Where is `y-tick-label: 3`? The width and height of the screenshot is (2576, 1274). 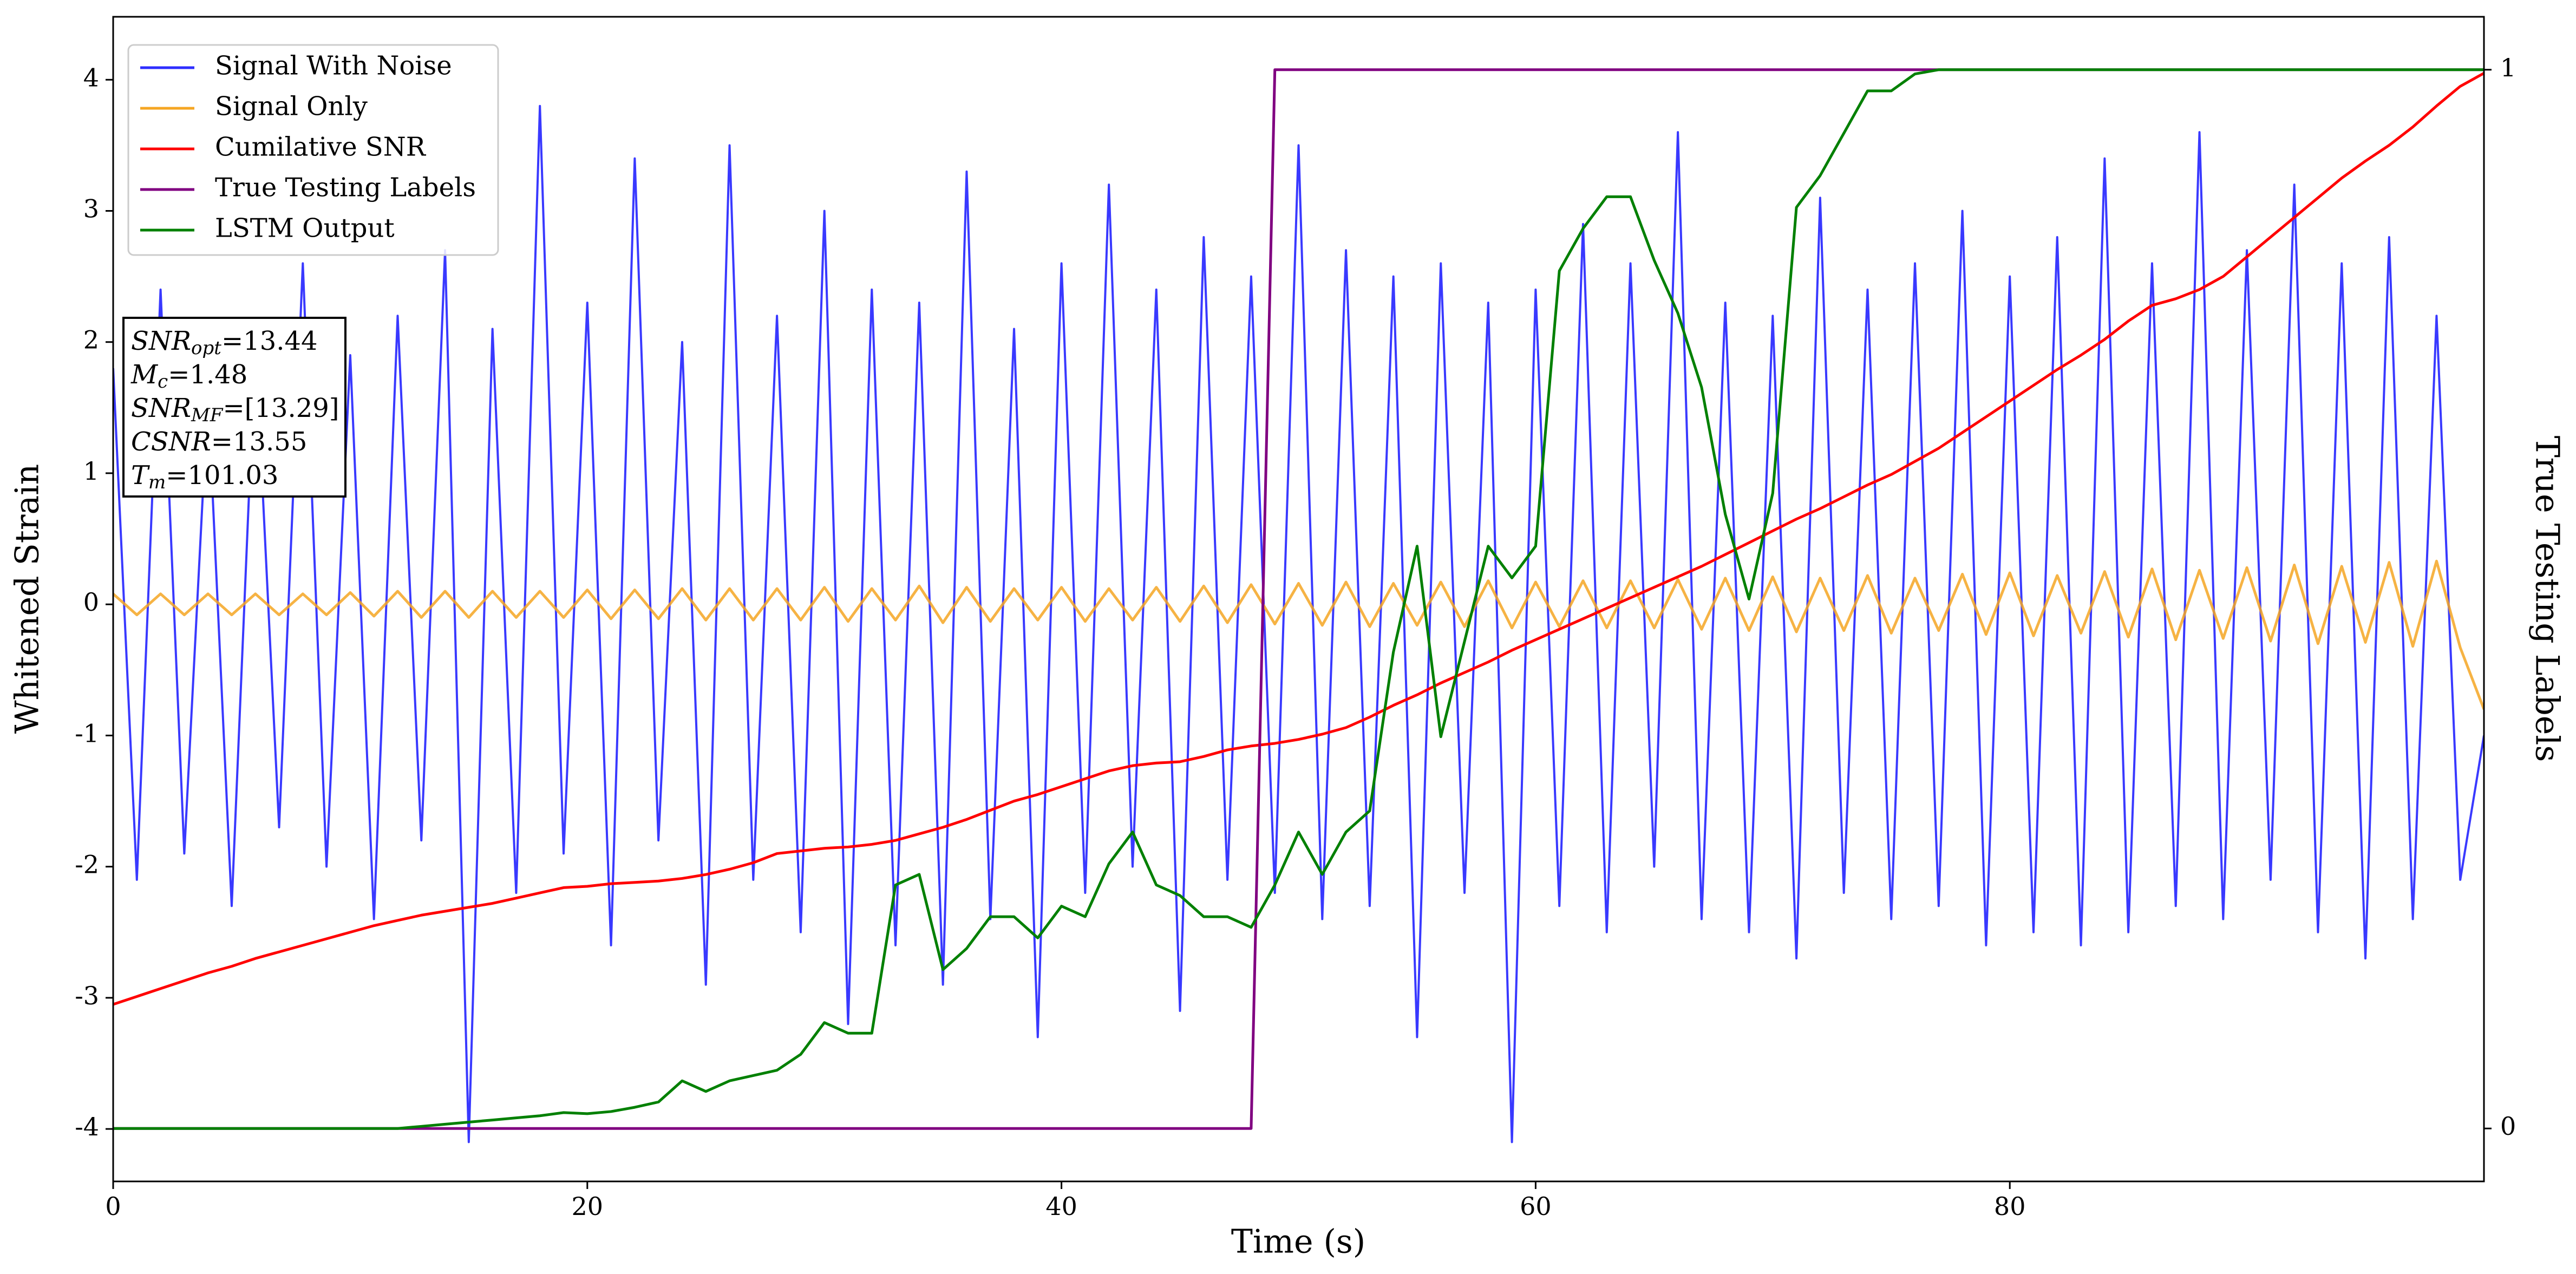
y-tick-label: 3 is located at coordinates (91, 209).